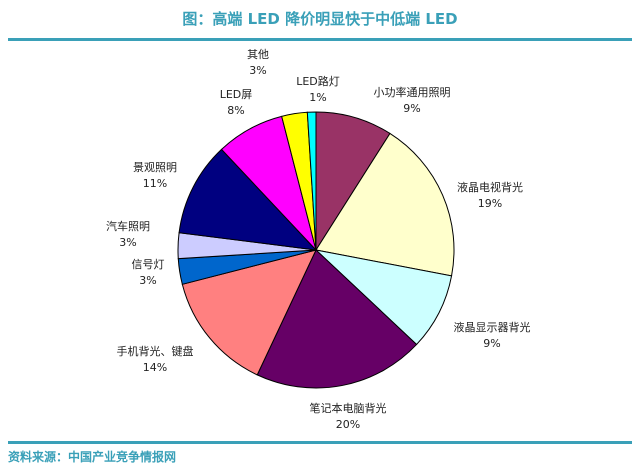  Describe the element at coordinates (155, 167) in the screenshot. I see `slice-label: 景观照明` at that location.